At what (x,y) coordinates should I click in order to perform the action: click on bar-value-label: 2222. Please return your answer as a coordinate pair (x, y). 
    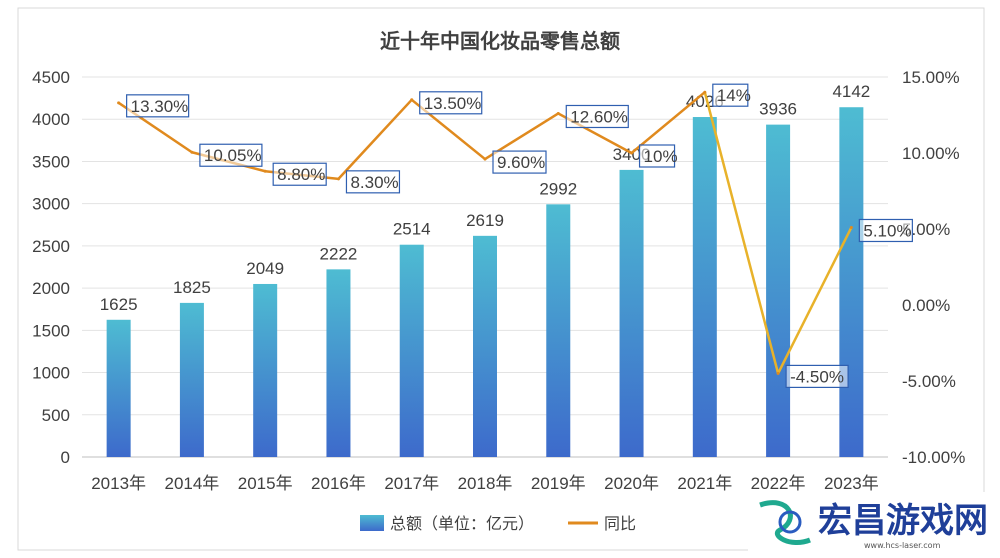
    Looking at the image, I should click on (339, 253).